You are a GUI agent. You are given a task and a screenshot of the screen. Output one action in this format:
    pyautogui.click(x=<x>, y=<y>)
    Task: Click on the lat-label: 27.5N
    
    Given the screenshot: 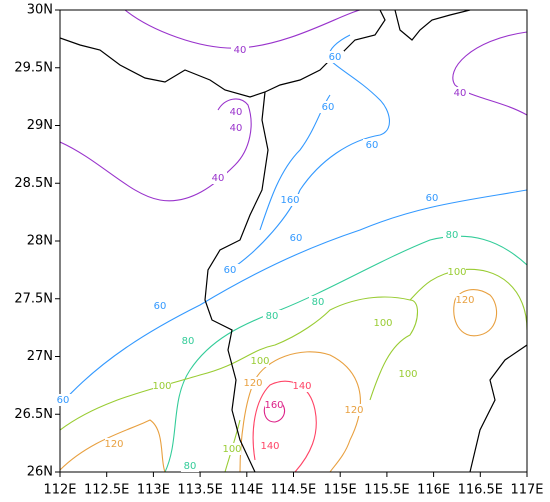 What is the action you would take?
    pyautogui.click(x=33, y=298)
    